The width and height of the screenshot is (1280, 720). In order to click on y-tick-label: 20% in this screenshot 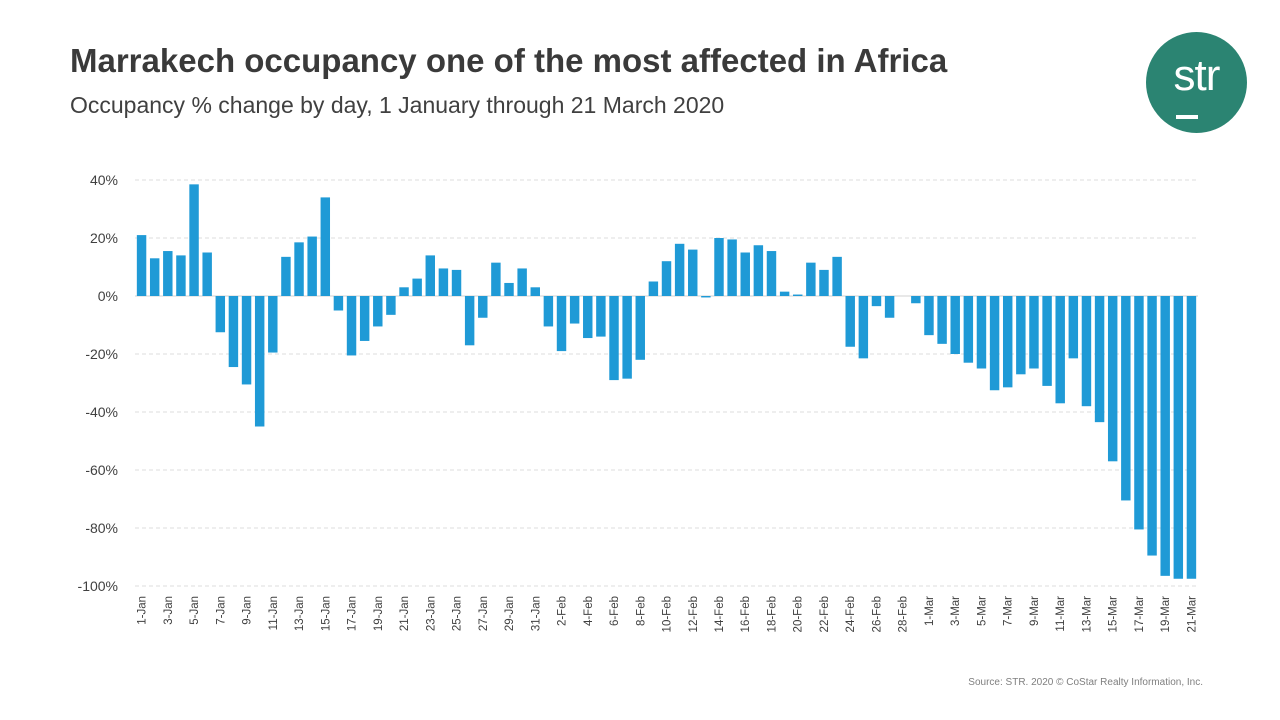, I will do `click(104, 238)`.